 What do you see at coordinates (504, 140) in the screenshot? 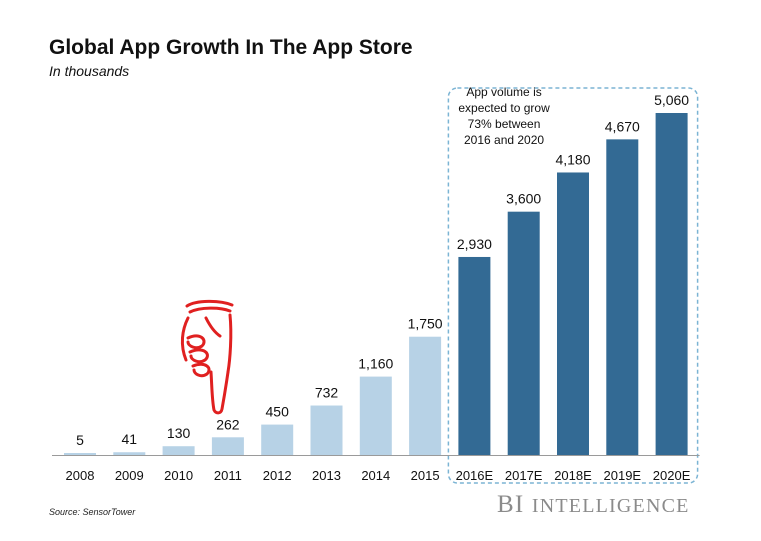
I see `annotation-line: 2016 and 2020` at bounding box center [504, 140].